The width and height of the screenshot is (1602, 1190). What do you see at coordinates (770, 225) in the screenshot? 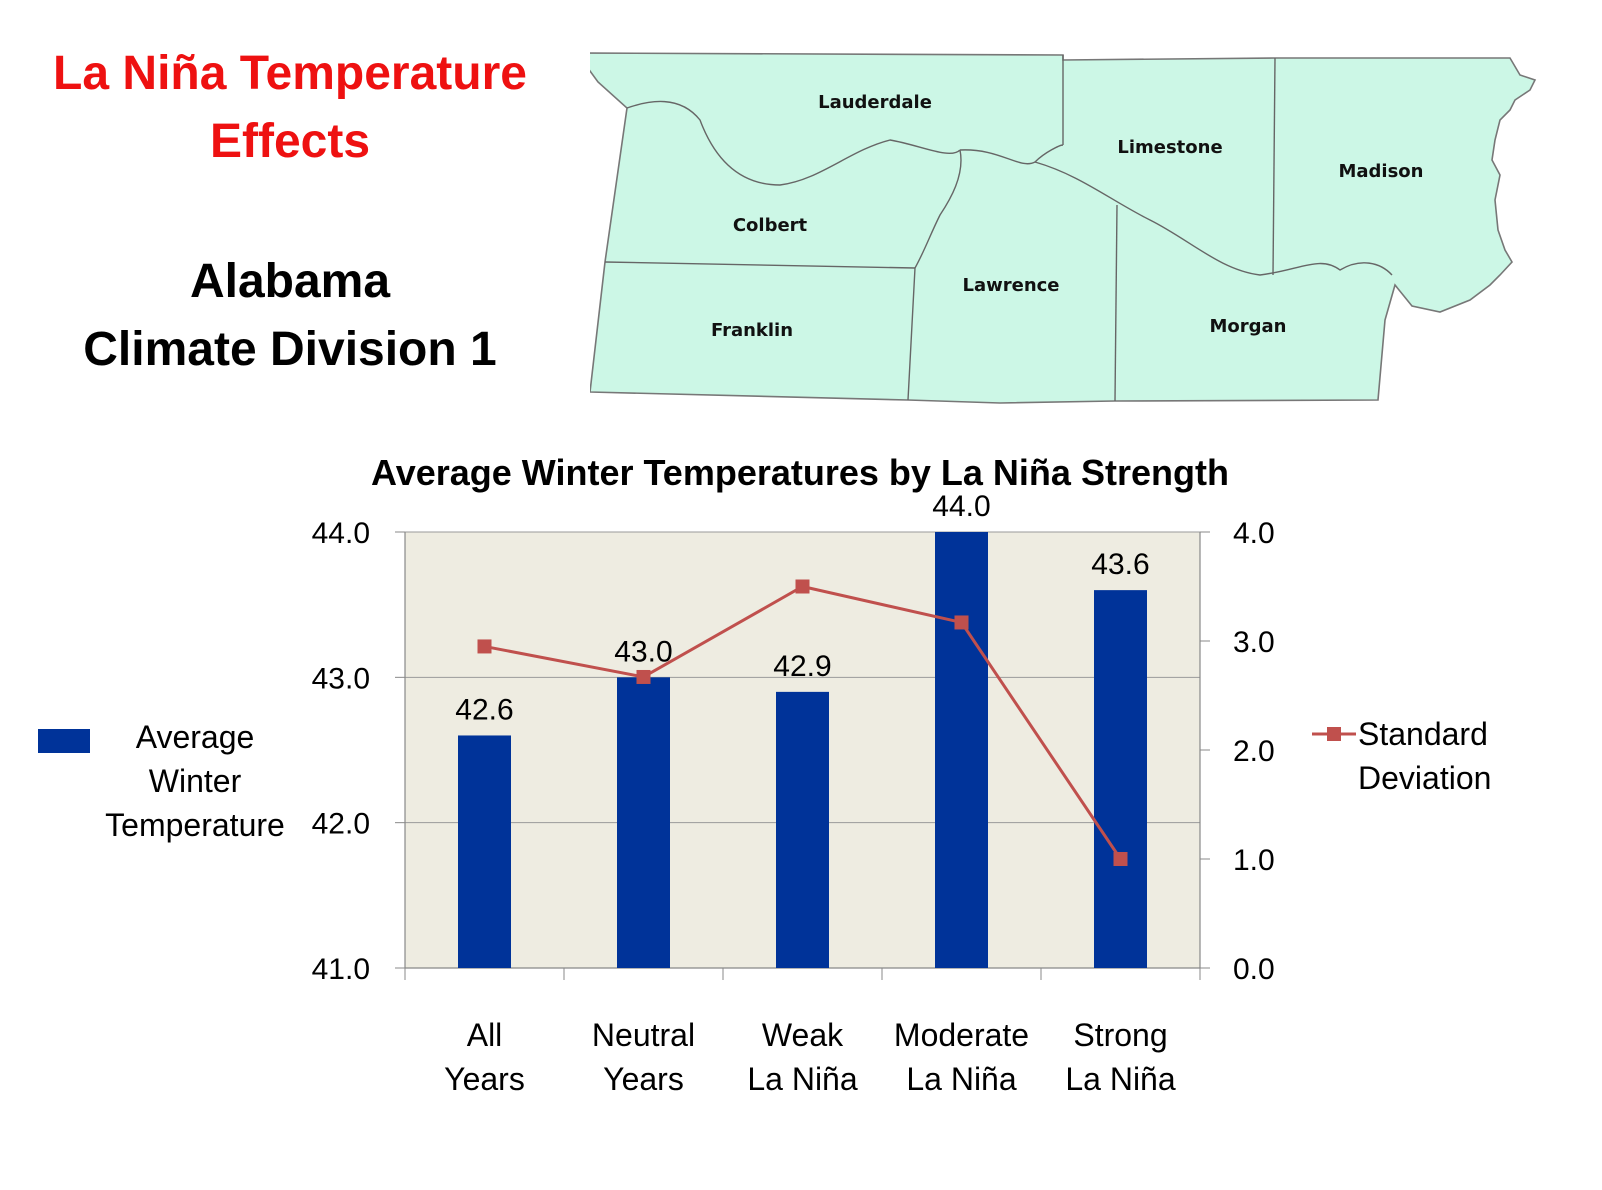
I see `county-label-colbert: Colbert` at bounding box center [770, 225].